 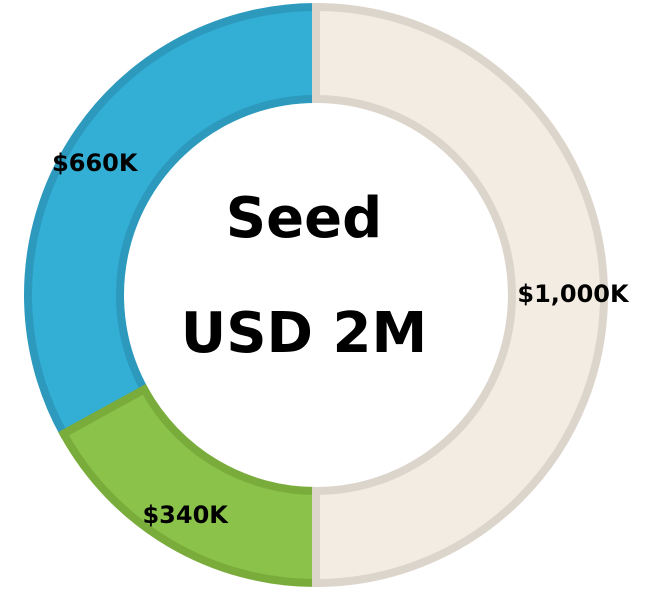 I want to click on center-title: Seed, so click(x=304, y=218).